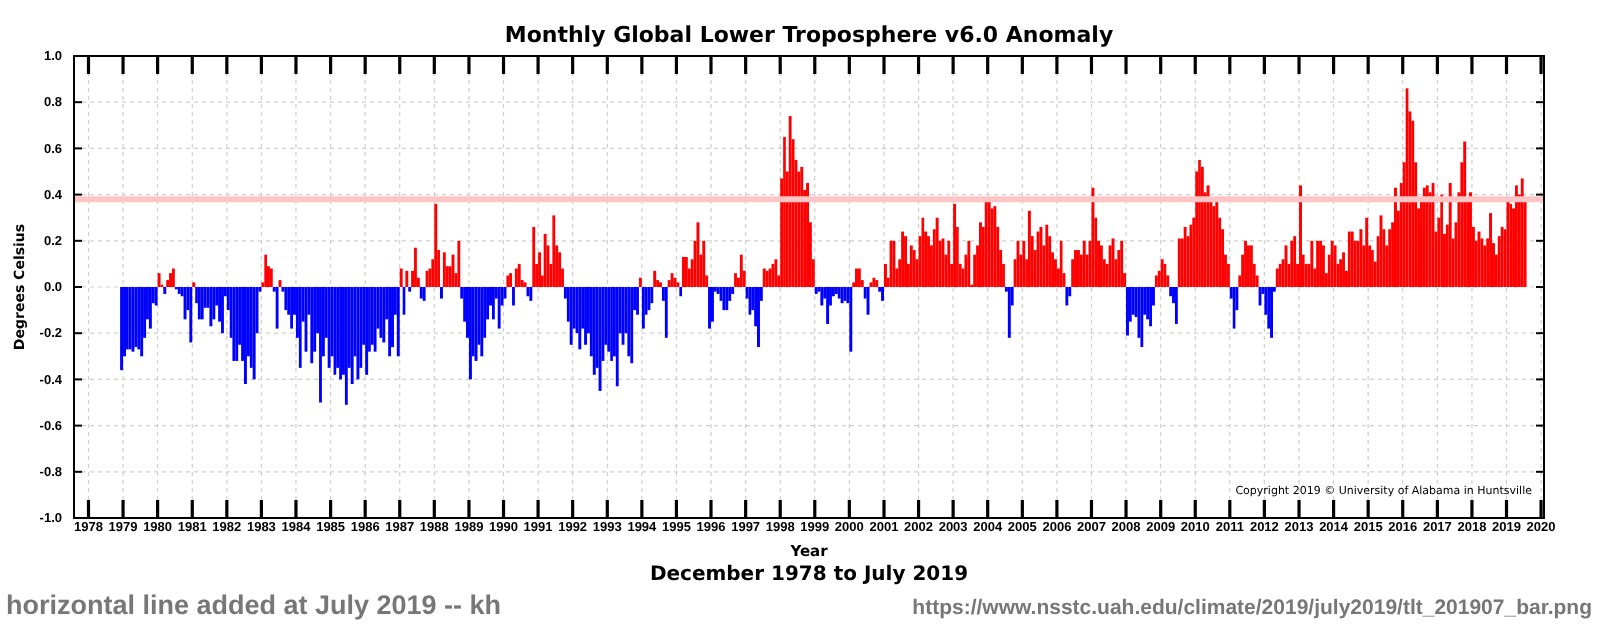 The image size is (1600, 640). Describe the element at coordinates (809, 575) in the screenshot. I see `text: December 1978 to July 2019` at that location.